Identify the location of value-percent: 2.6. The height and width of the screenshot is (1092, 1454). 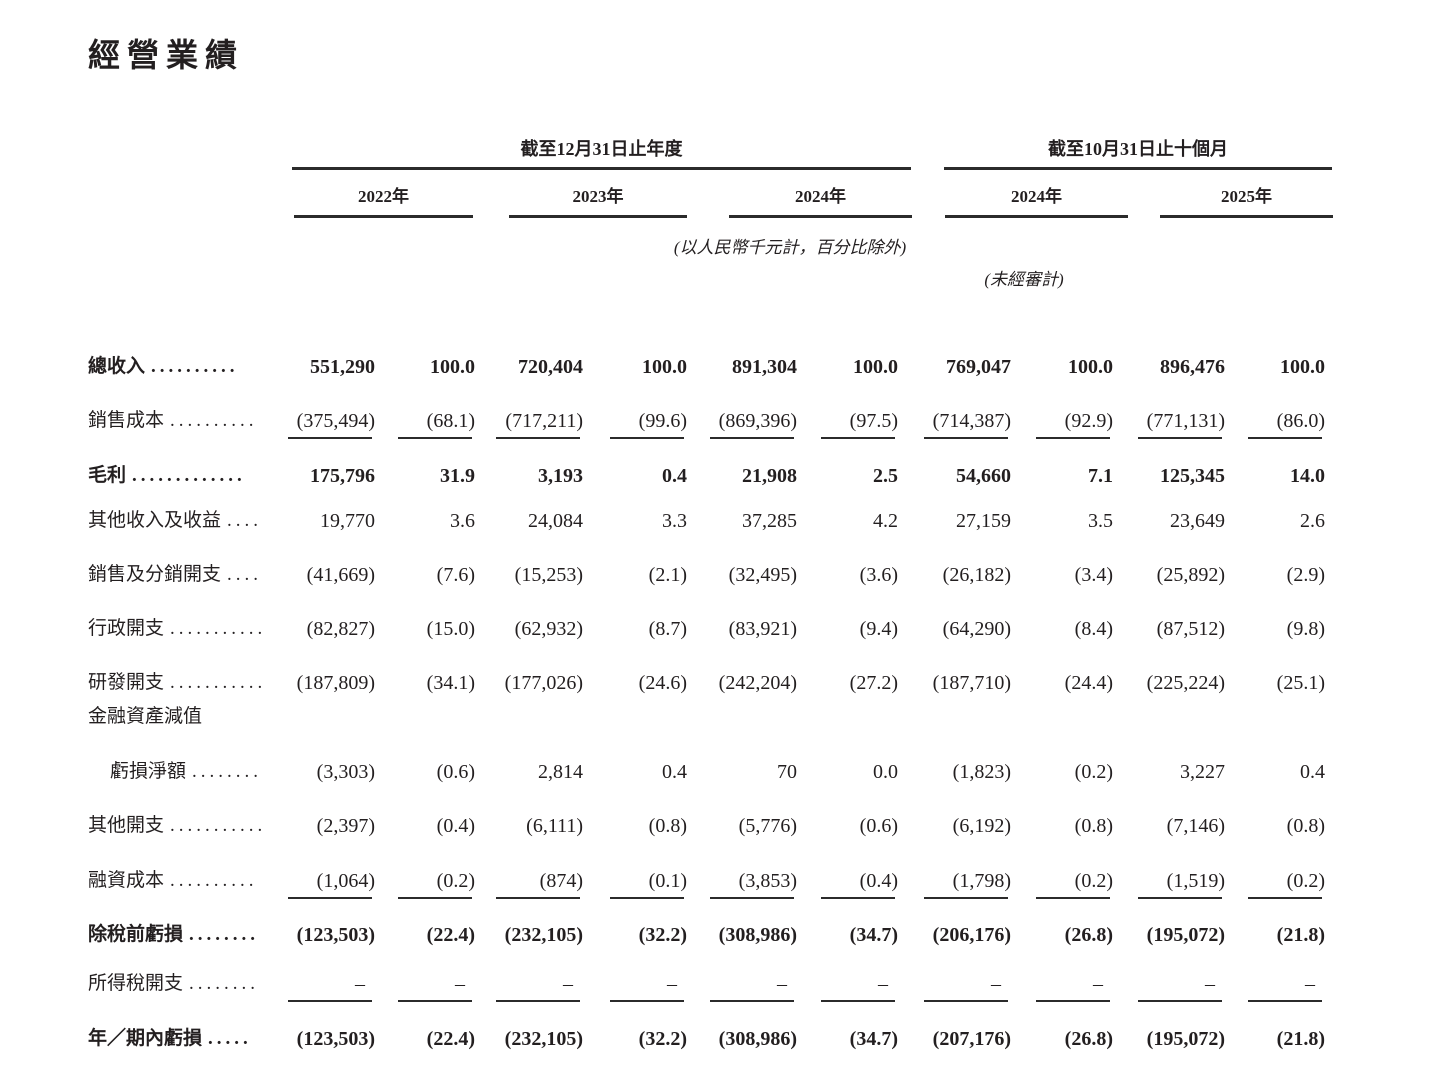
(1312, 521).